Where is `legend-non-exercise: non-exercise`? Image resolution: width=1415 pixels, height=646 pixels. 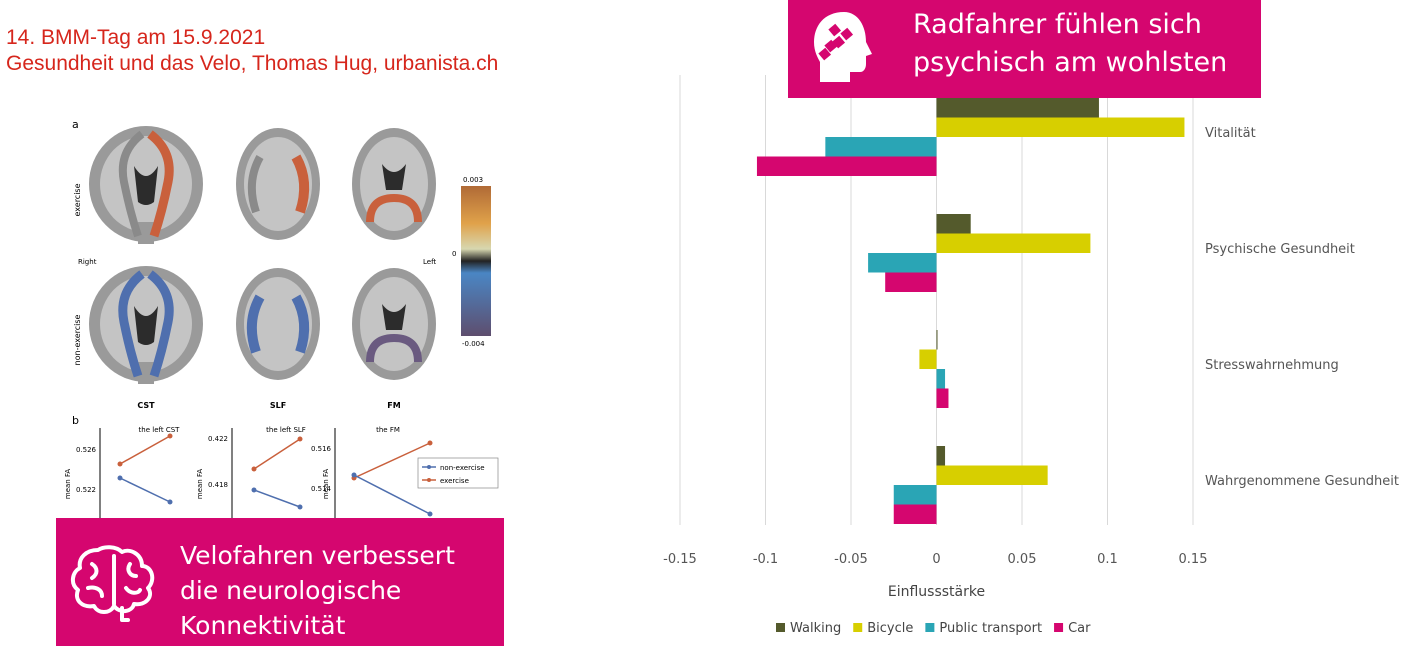 legend-non-exercise: non-exercise is located at coordinates (462, 468).